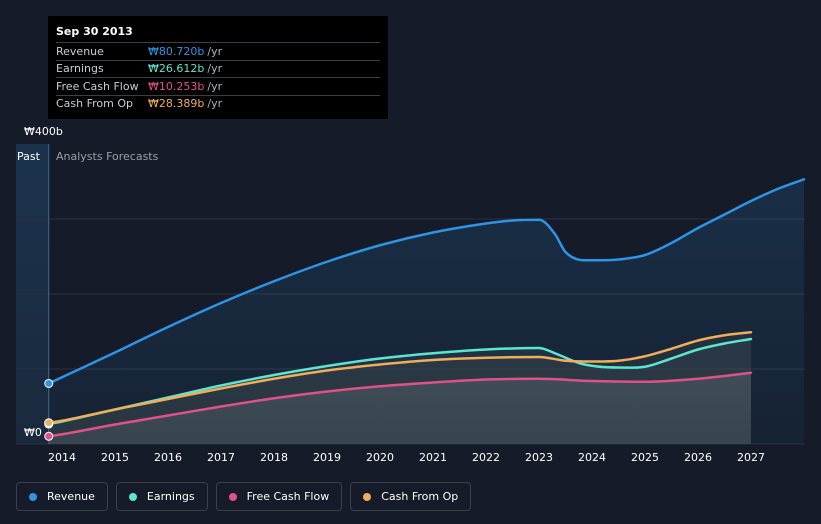 This screenshot has height=524, width=821. Describe the element at coordinates (221, 457) in the screenshot. I see `x-tick-label: 2017` at that location.